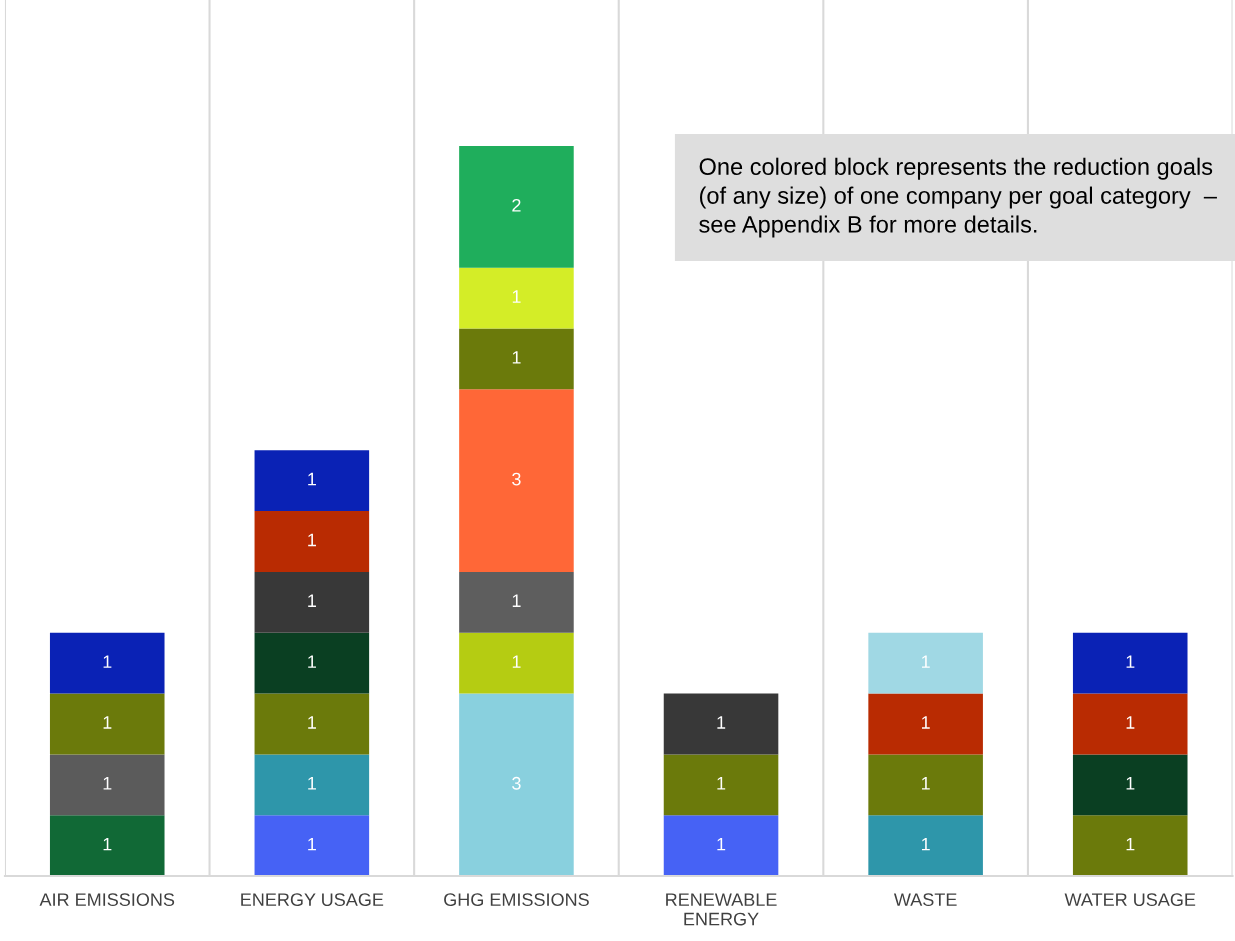 The image size is (1235, 941). What do you see at coordinates (516, 899) in the screenshot?
I see `x-tick-label: GHG EMISSIONS` at bounding box center [516, 899].